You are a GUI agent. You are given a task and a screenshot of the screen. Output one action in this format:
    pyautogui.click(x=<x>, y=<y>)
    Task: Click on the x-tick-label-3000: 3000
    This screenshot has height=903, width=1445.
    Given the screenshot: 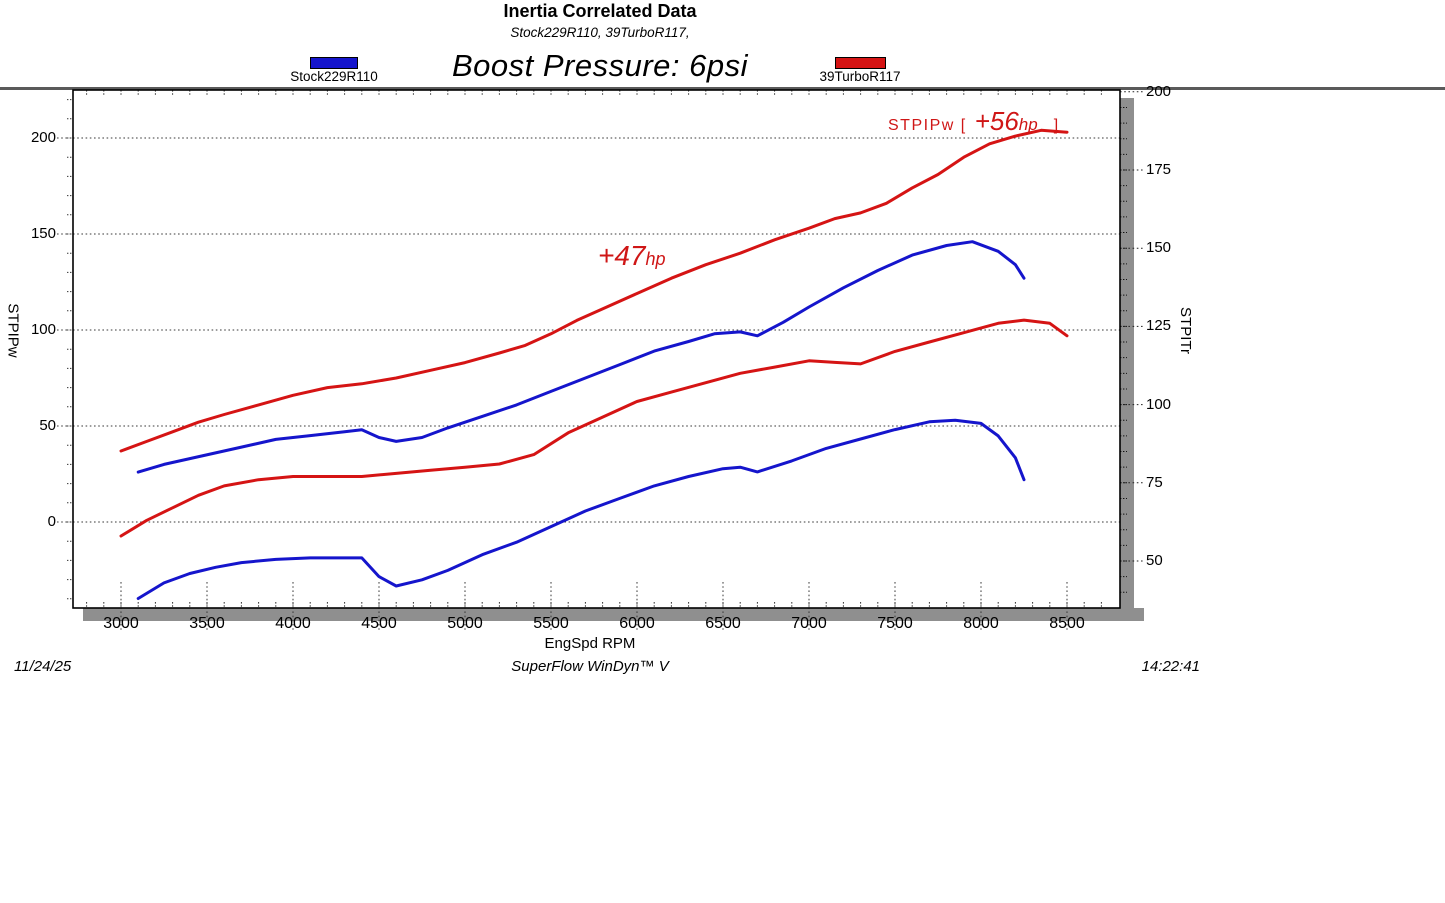 What is the action you would take?
    pyautogui.click(x=121, y=623)
    